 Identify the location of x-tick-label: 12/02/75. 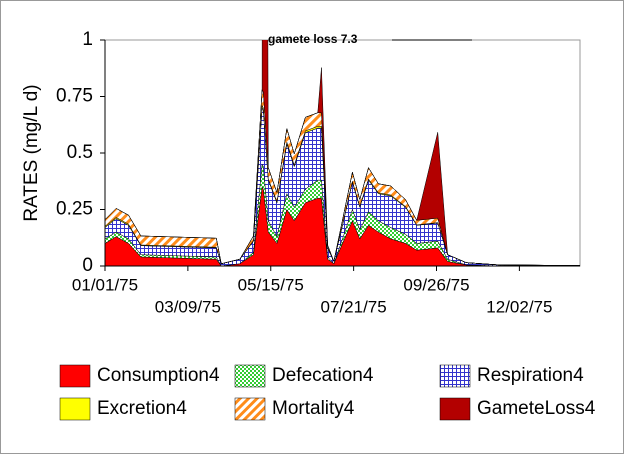
(519, 306).